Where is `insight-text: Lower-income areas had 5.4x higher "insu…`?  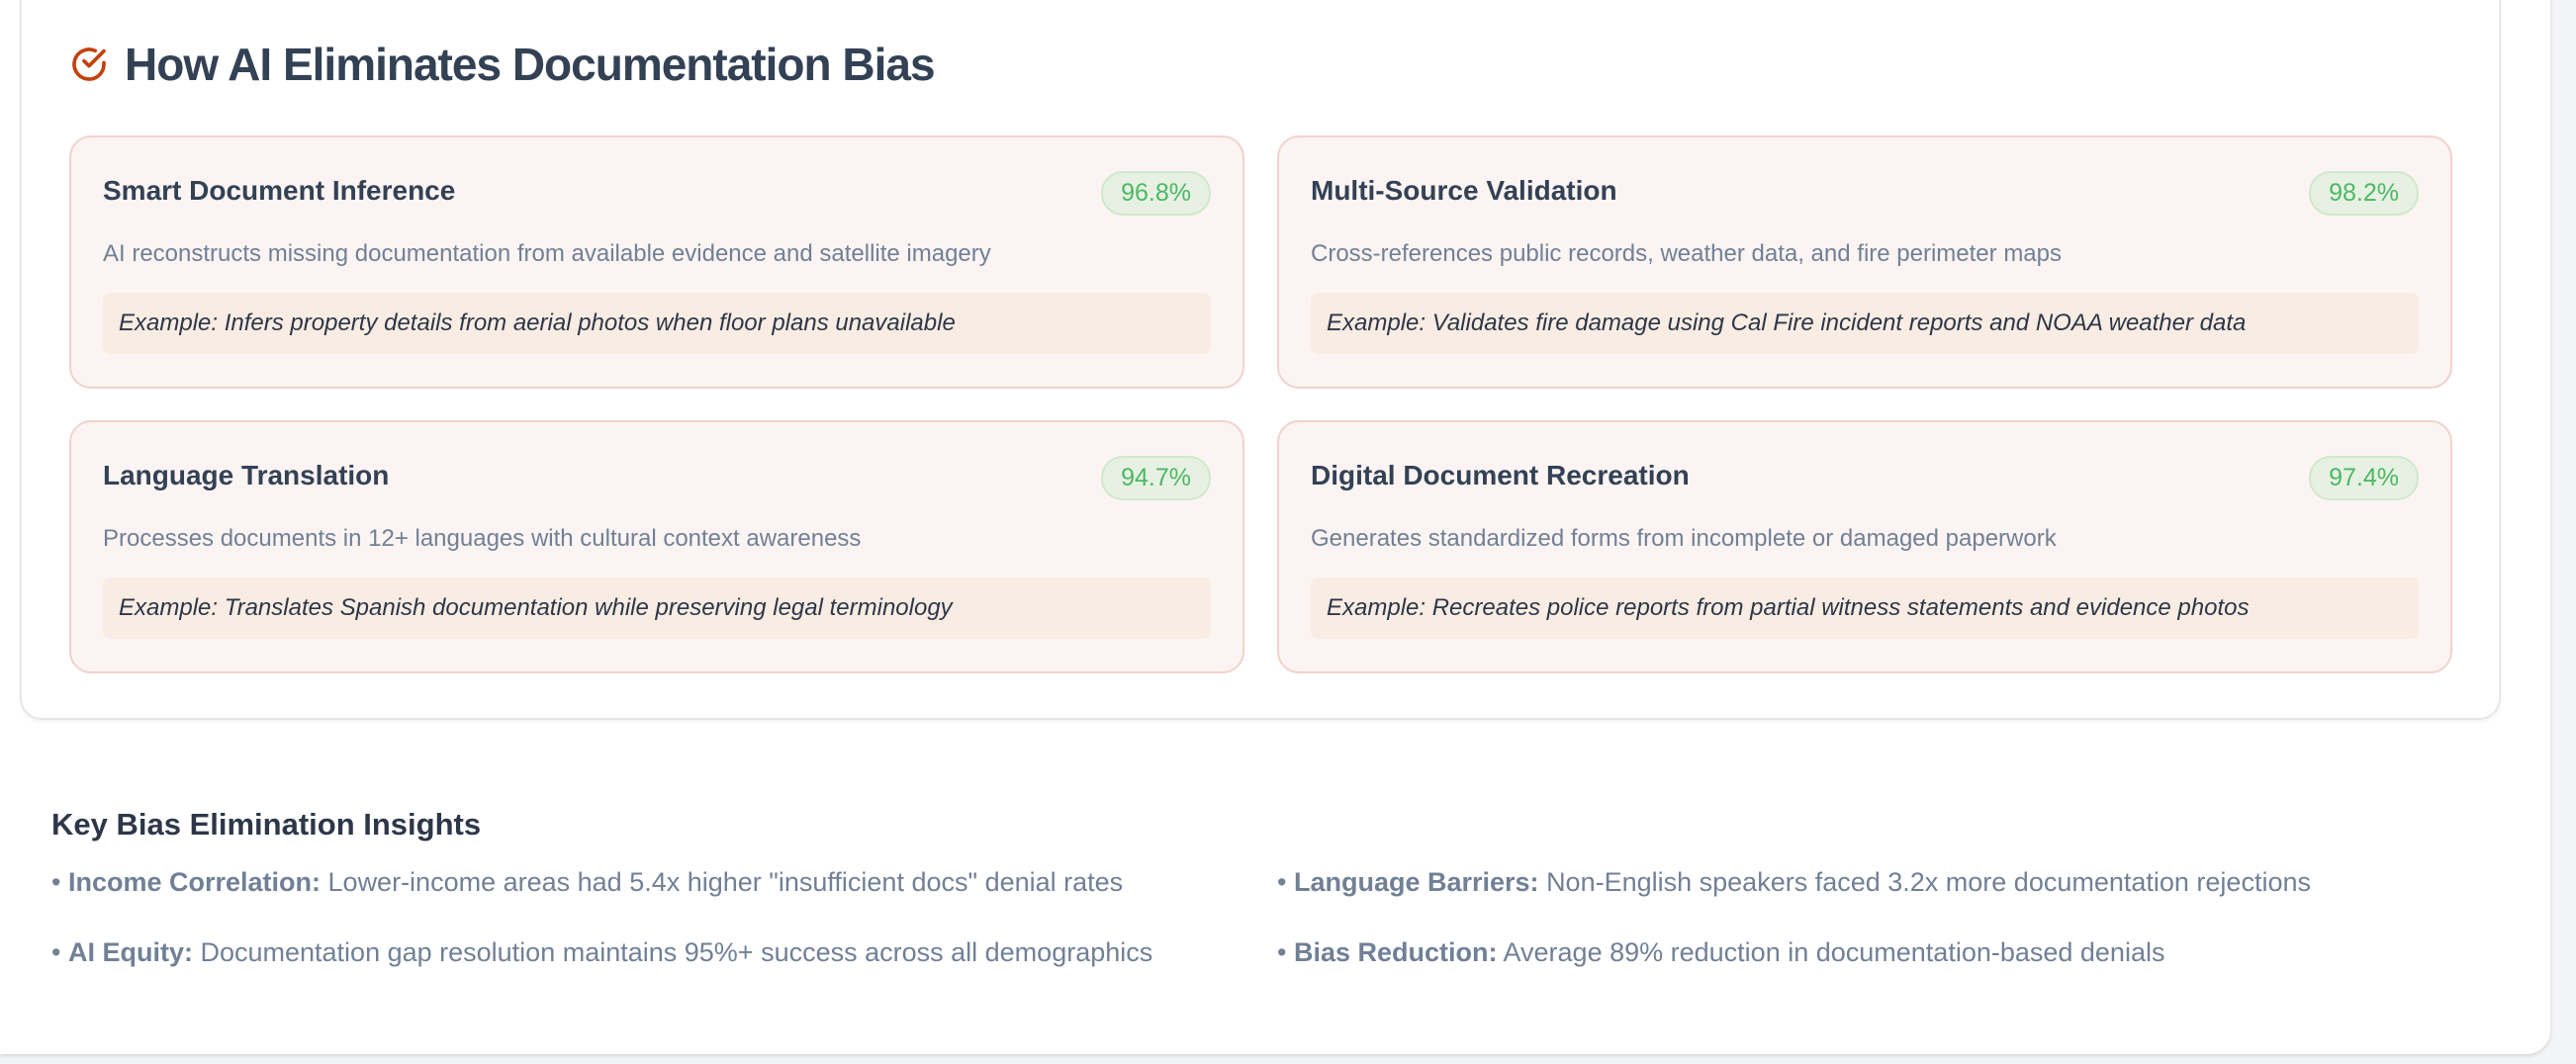 insight-text: Lower-income areas had 5.4x higher "insu… is located at coordinates (725, 882).